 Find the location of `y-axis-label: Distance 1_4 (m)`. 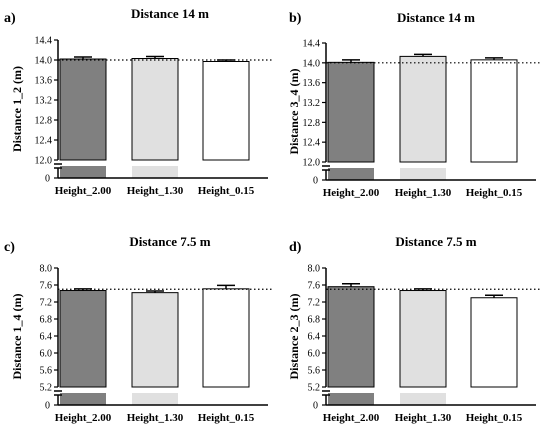

y-axis-label: Distance 1_4 (m) is located at coordinates (17, 337).